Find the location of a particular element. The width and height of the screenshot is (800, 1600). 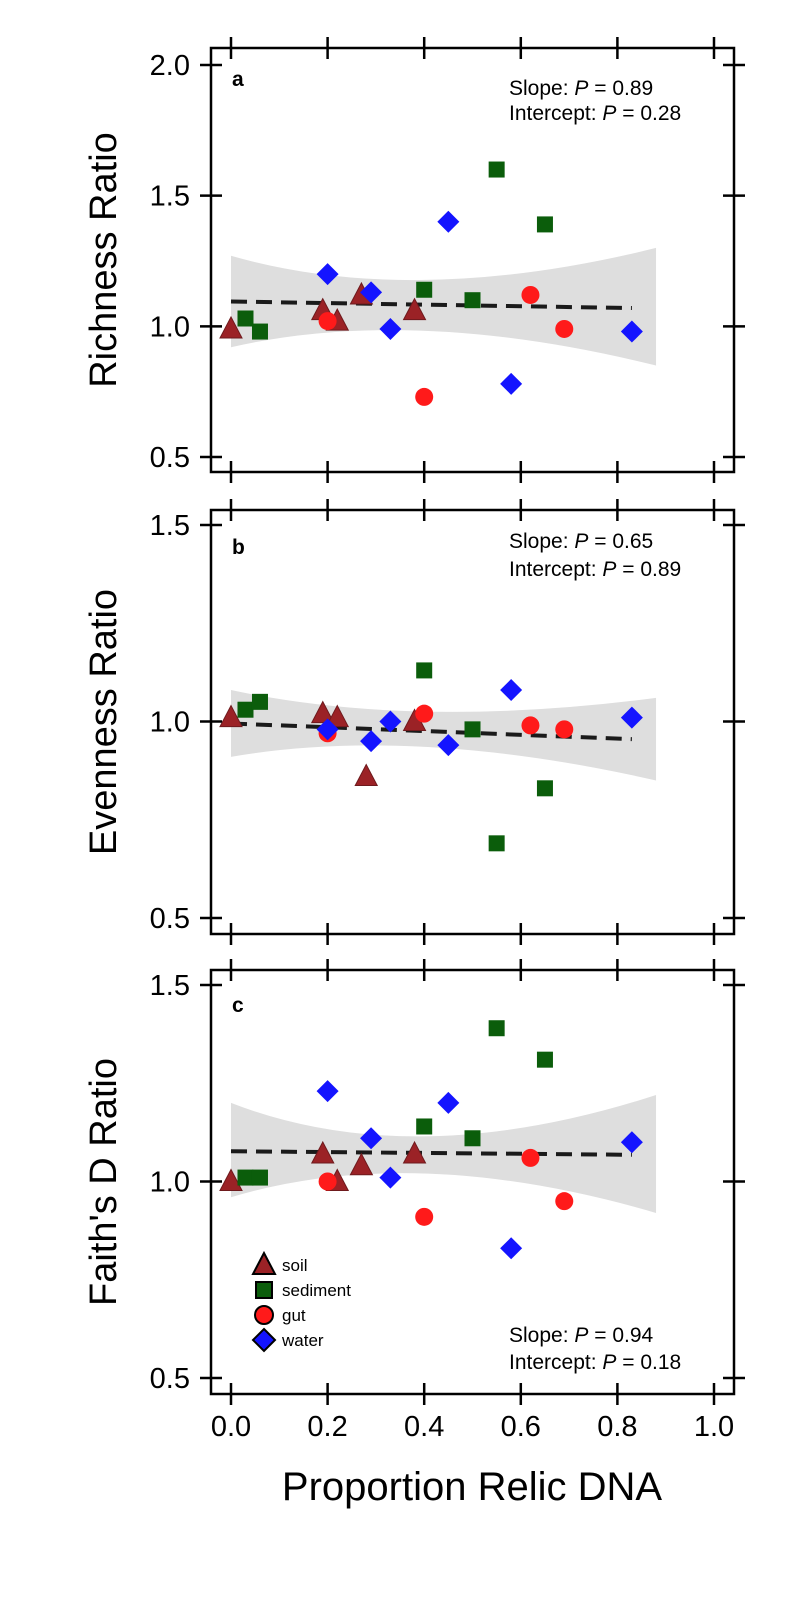

panel-a-fit-line is located at coordinates (431, 305).